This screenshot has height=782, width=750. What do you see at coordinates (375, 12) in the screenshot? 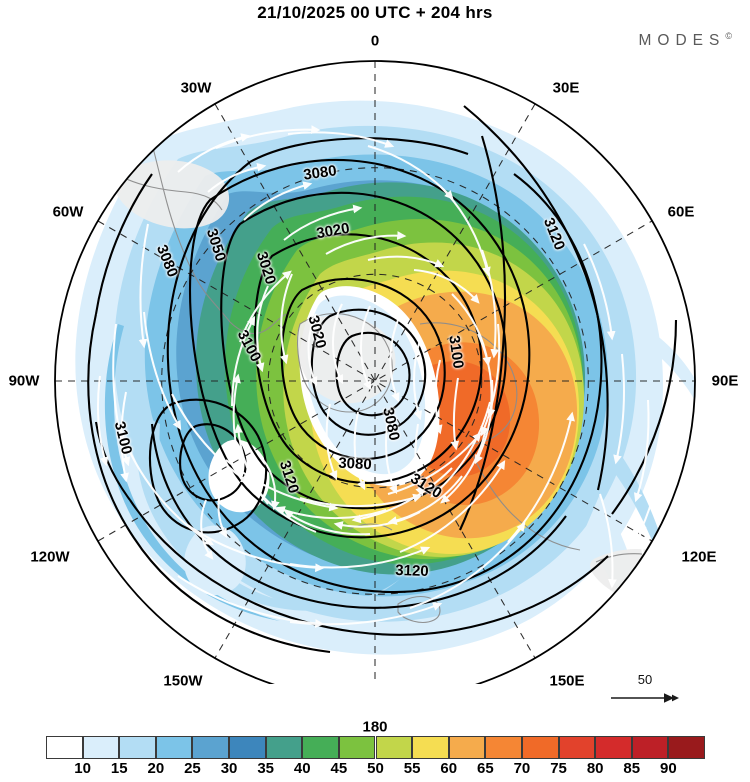
I see `page-title: 21/10/2025 00 UTC + 204 hrs` at bounding box center [375, 12].